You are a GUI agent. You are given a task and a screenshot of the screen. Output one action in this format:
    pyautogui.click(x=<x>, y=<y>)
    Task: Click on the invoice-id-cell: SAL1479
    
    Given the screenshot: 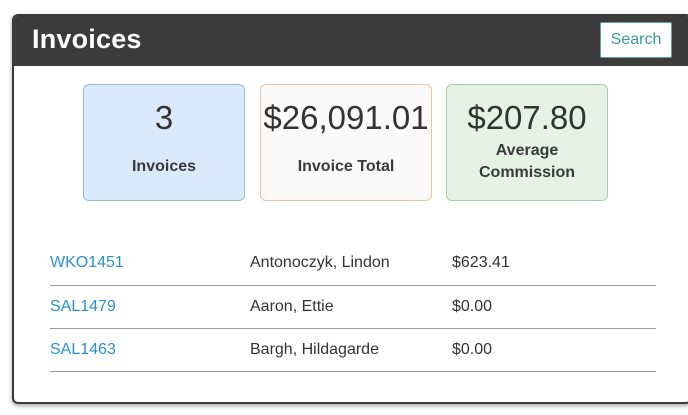 What is the action you would take?
    pyautogui.click(x=150, y=306)
    